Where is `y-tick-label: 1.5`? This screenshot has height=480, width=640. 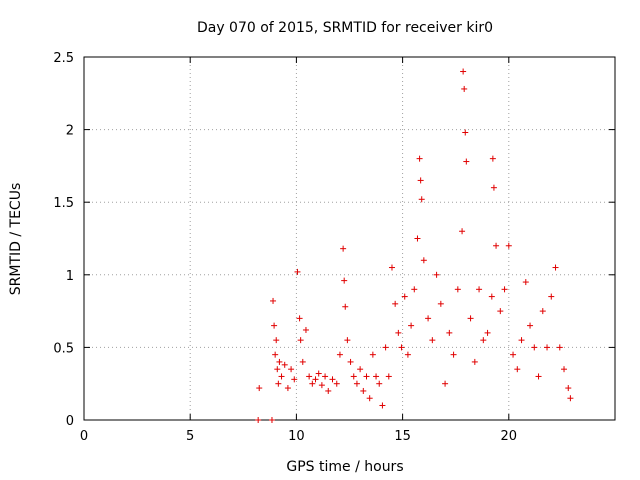 y-tick-label: 1.5 is located at coordinates (63, 203).